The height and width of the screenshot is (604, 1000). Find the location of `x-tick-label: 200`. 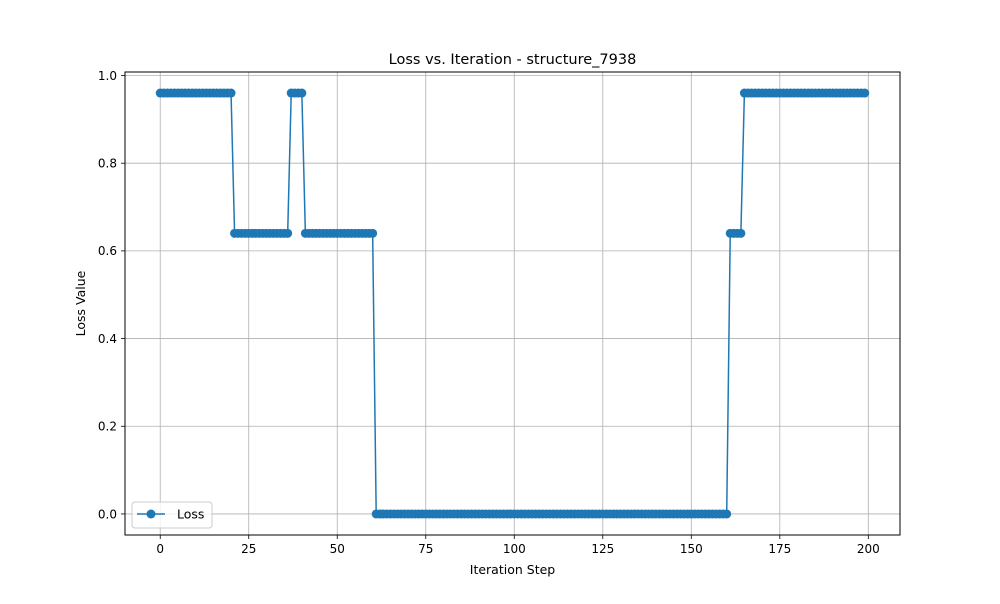

x-tick-label: 200 is located at coordinates (868, 549).